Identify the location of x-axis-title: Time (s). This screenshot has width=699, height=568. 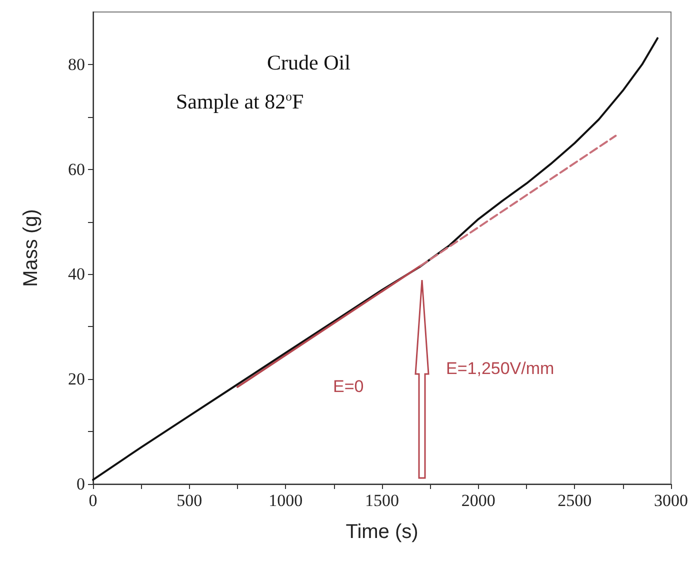
(382, 532).